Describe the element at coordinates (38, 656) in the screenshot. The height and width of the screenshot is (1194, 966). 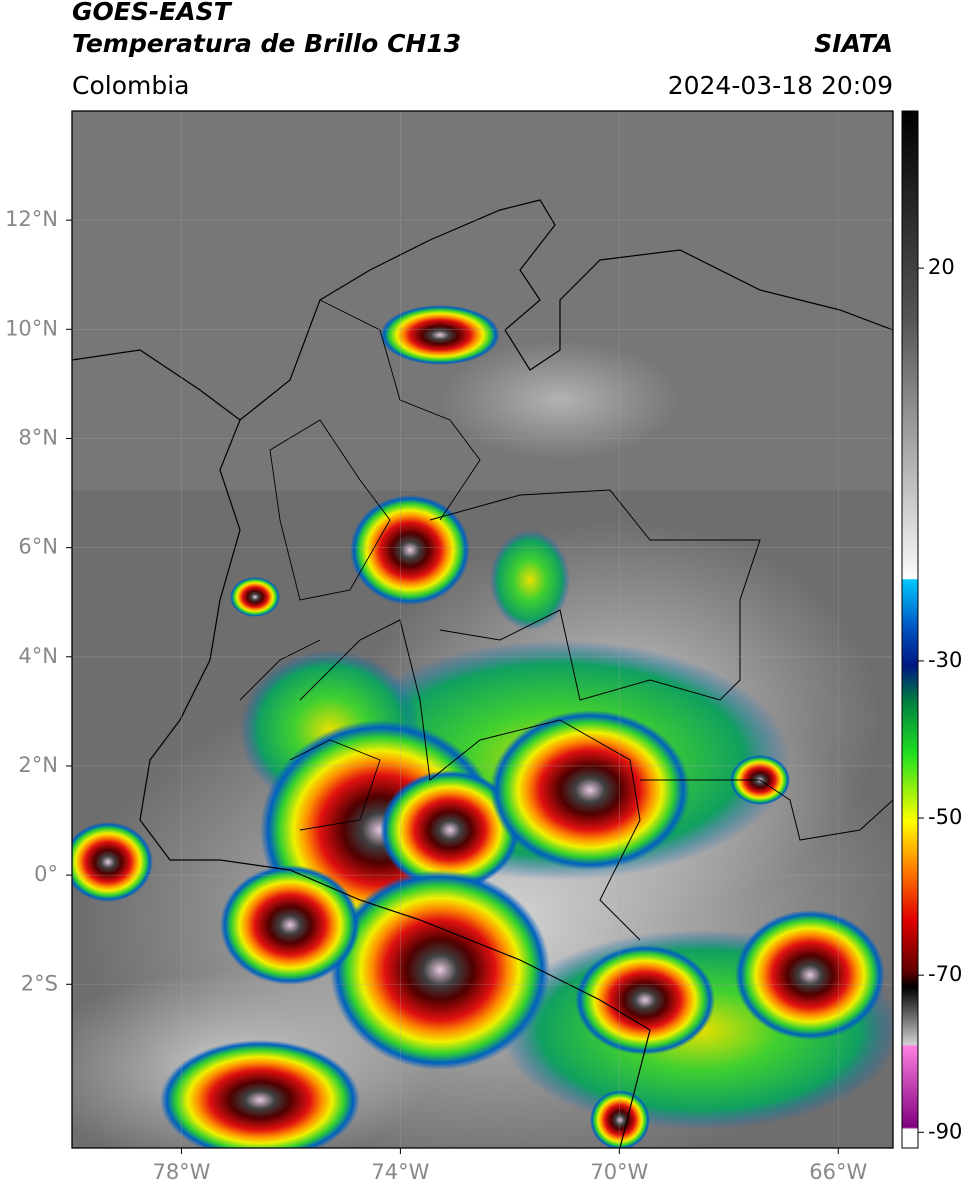
I see `y-tick-label: 4°N` at that location.